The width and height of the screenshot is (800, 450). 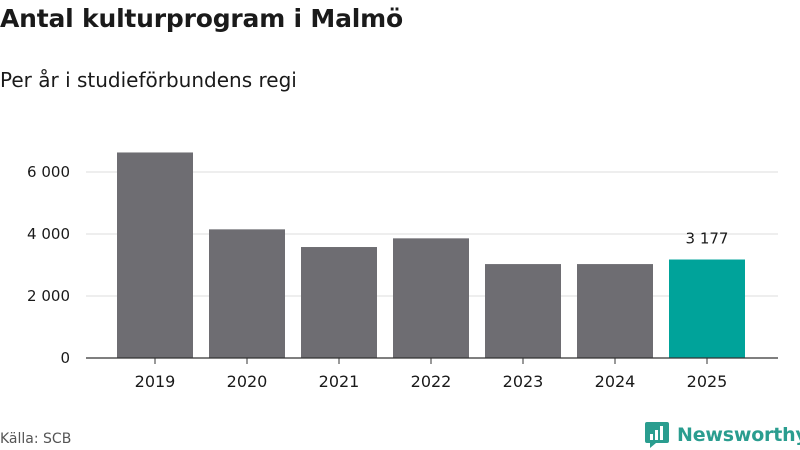 I want to click on bar-2020, so click(x=247, y=293).